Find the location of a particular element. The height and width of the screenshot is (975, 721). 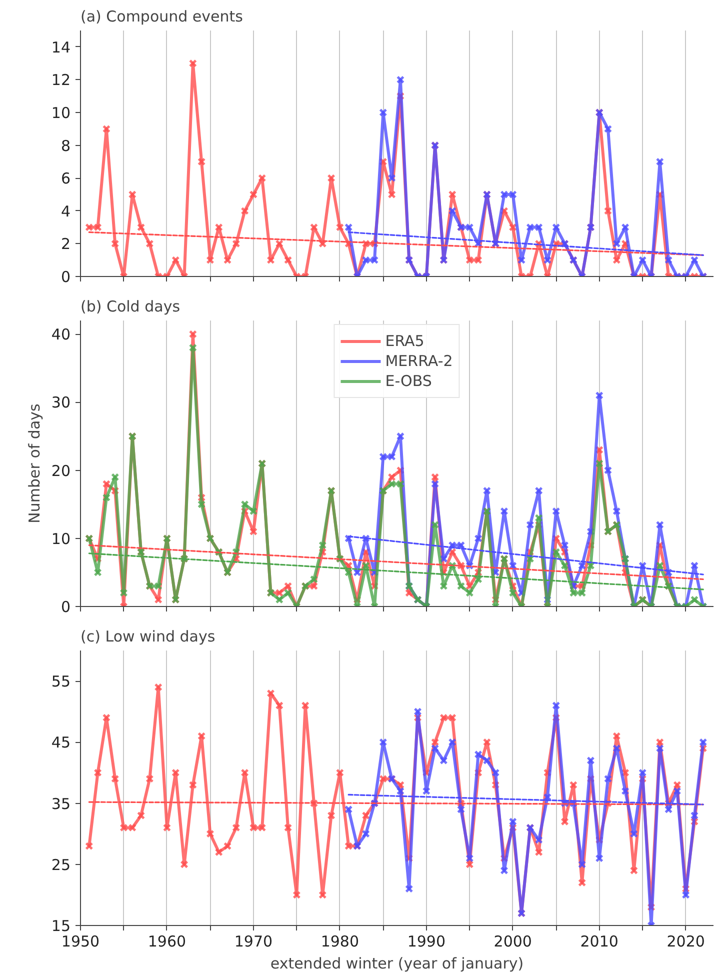

x-tick-label: 1990 is located at coordinates (426, 941).